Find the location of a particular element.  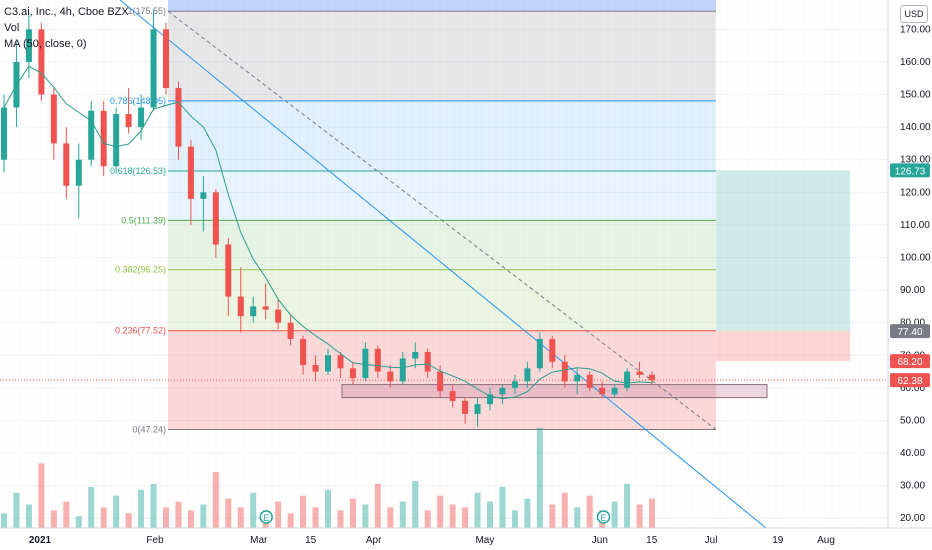

y-tick-label: 150.00 is located at coordinates (915, 95).